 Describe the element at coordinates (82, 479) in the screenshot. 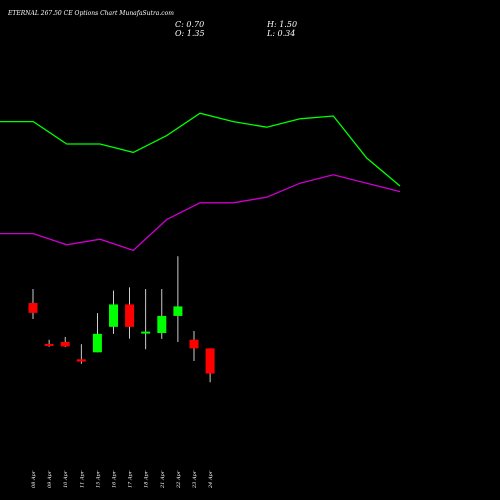

I see `date-label: 11 Apr` at that location.